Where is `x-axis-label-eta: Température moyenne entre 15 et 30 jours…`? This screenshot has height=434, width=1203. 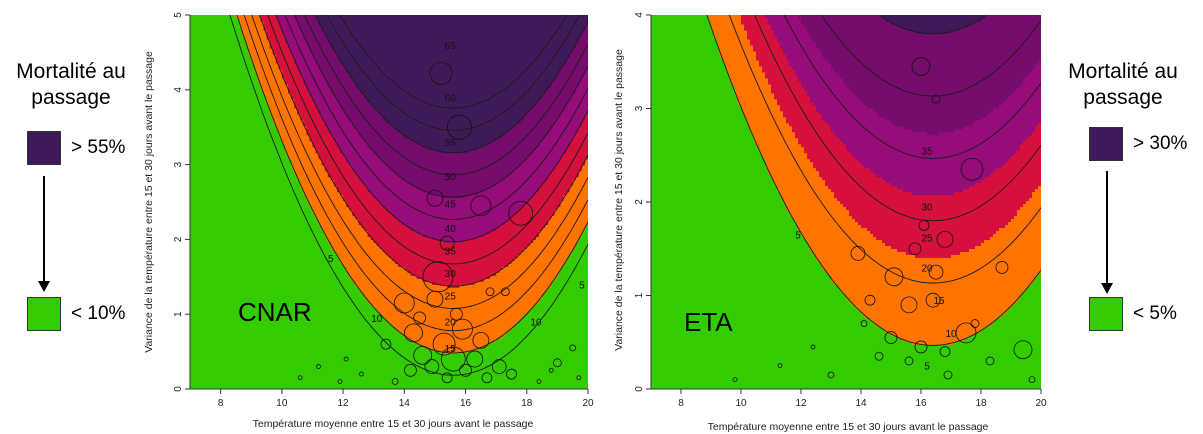 x-axis-label-eta: Température moyenne entre 15 et 30 jours… is located at coordinates (848, 427).